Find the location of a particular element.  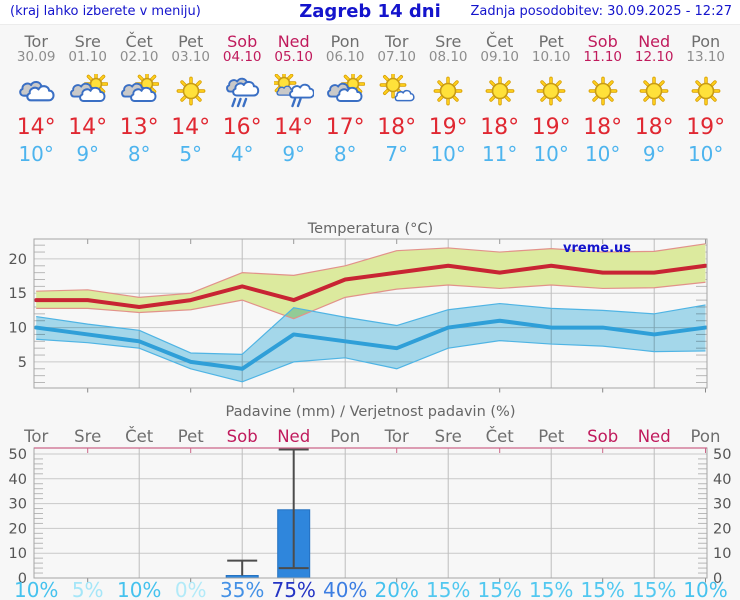

precip-ytick-right: 20 is located at coordinates (722, 529).